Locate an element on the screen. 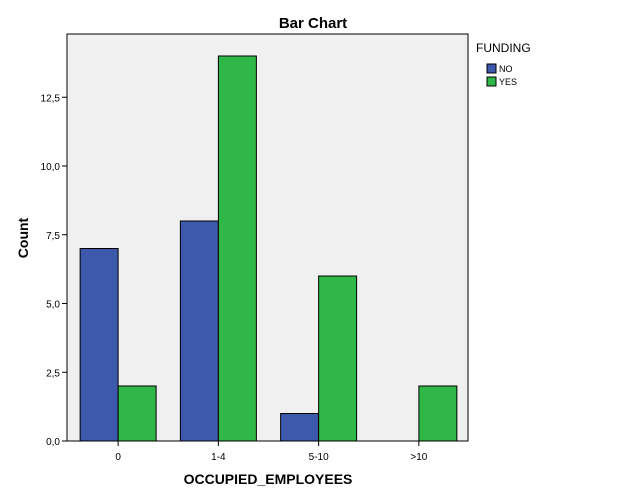 This screenshot has width=626, height=501. y-tick-label: 7,5 is located at coordinates (53, 236).